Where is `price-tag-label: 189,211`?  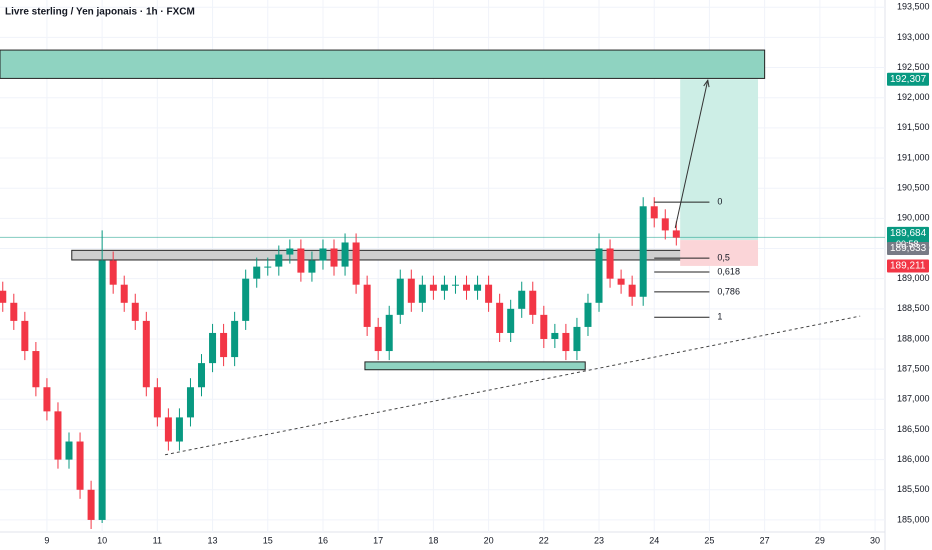 price-tag-label: 189,211 is located at coordinates (908, 266).